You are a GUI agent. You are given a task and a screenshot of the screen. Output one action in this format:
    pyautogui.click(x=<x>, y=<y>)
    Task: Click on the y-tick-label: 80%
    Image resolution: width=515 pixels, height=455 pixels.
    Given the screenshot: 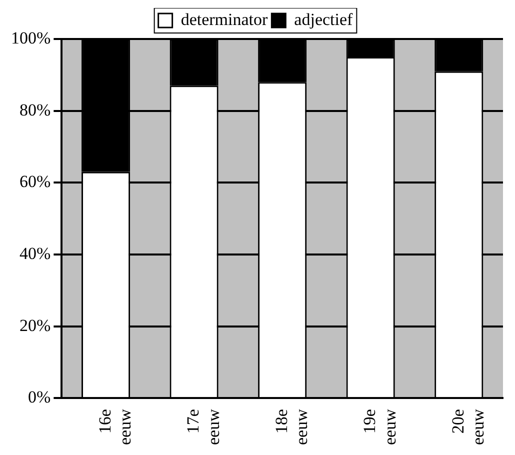 What is the action you would take?
    pyautogui.click(x=35, y=110)
    